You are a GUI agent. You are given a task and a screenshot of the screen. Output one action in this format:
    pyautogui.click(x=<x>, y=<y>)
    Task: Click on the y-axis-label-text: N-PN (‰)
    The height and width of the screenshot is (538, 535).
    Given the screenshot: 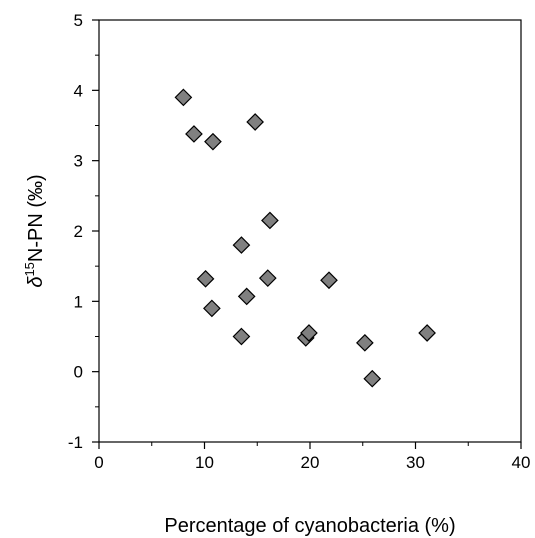 What is the action you would take?
    pyautogui.click(x=36, y=218)
    